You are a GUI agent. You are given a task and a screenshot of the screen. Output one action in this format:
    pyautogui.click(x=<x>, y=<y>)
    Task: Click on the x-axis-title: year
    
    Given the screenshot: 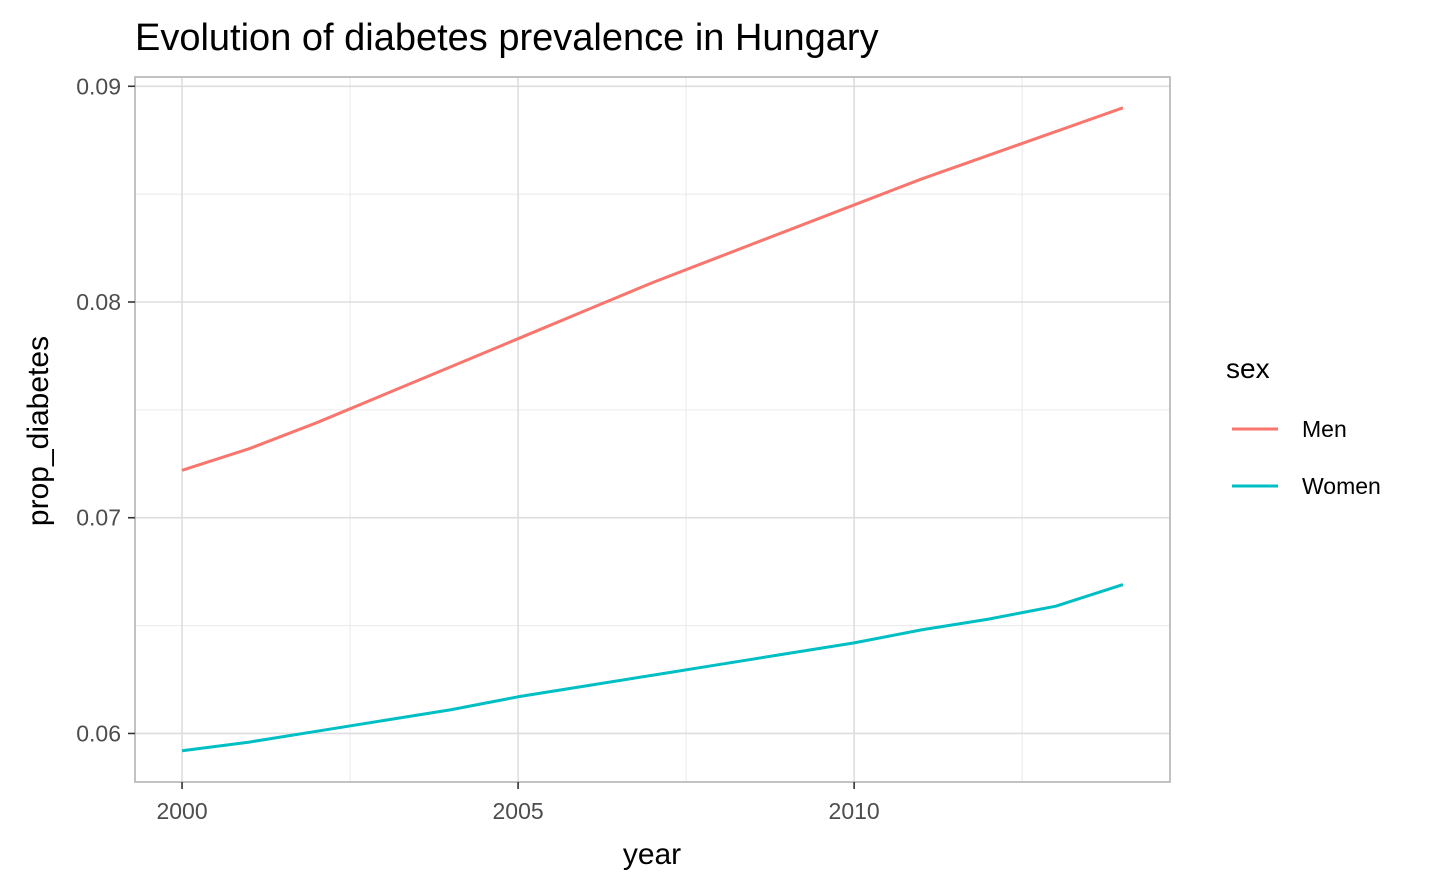 What is the action you would take?
    pyautogui.click(x=652, y=854)
    